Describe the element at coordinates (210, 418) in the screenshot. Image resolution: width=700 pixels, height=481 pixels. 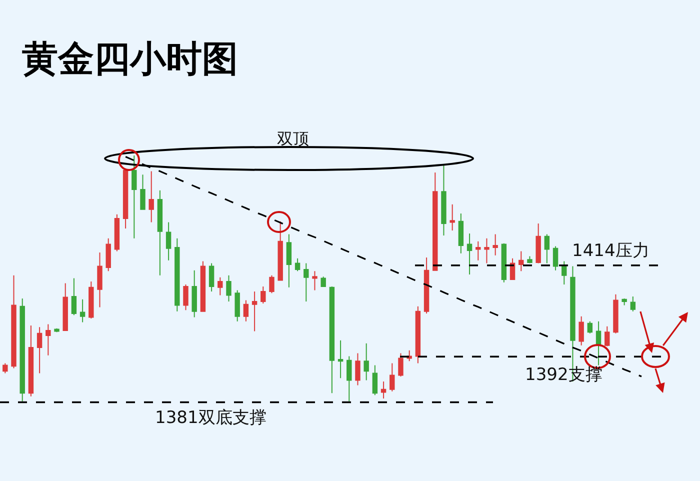
I see `ref-line-label: 1381双底支撑` at that location.